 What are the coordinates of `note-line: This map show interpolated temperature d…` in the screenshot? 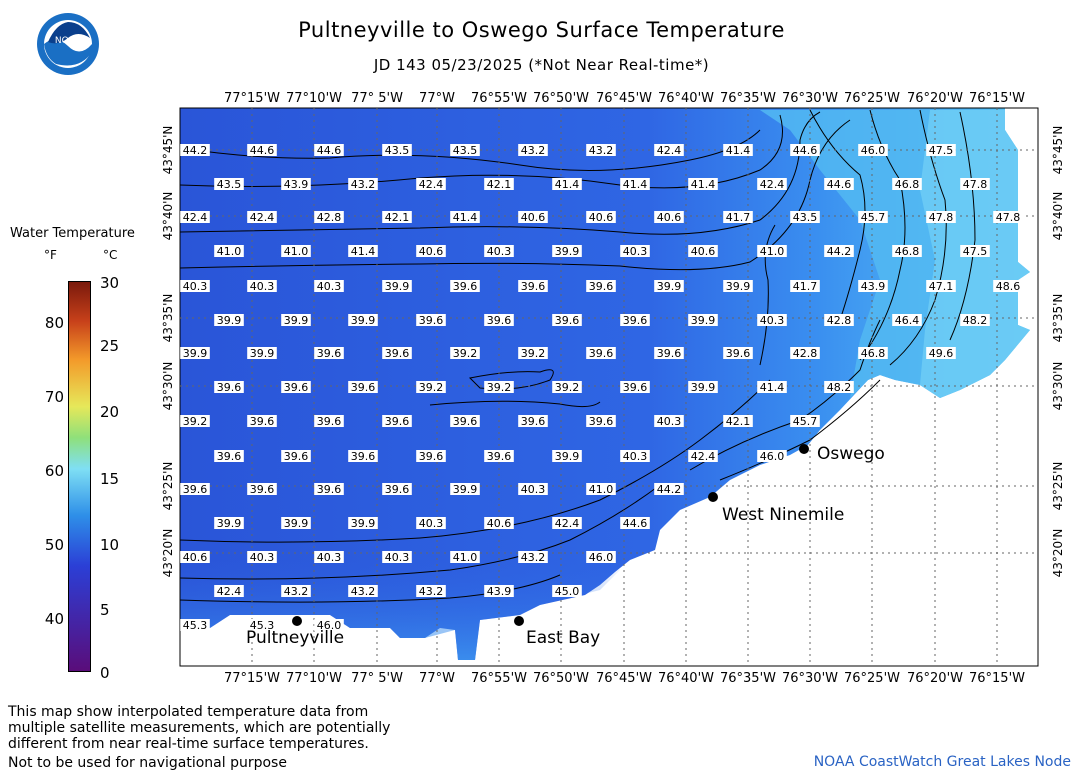 It's located at (188, 712).